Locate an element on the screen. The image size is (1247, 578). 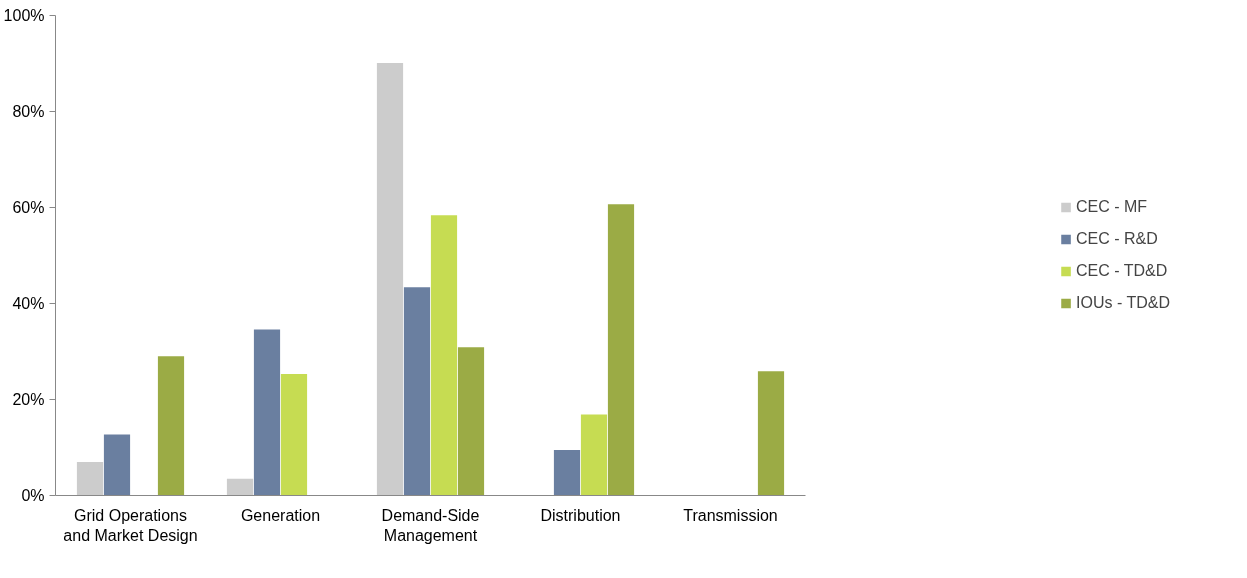
y-tick-label: 100% is located at coordinates (24, 15).